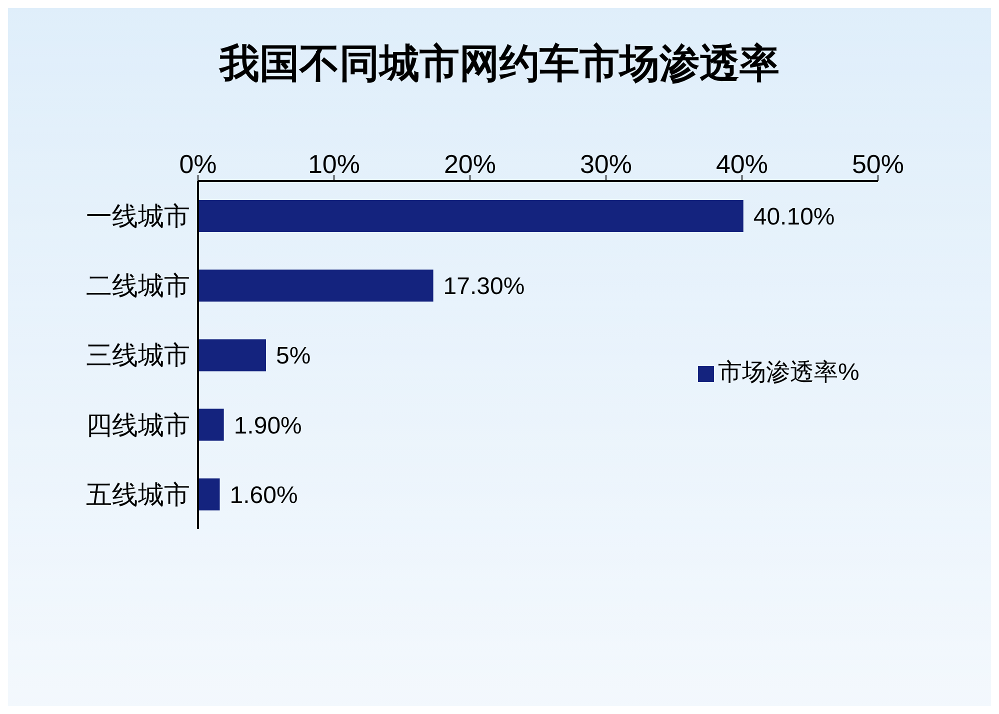  What do you see at coordinates (499, 64) in the screenshot?
I see `chart-title: 我国不同城市网约车市场渗透率` at bounding box center [499, 64].